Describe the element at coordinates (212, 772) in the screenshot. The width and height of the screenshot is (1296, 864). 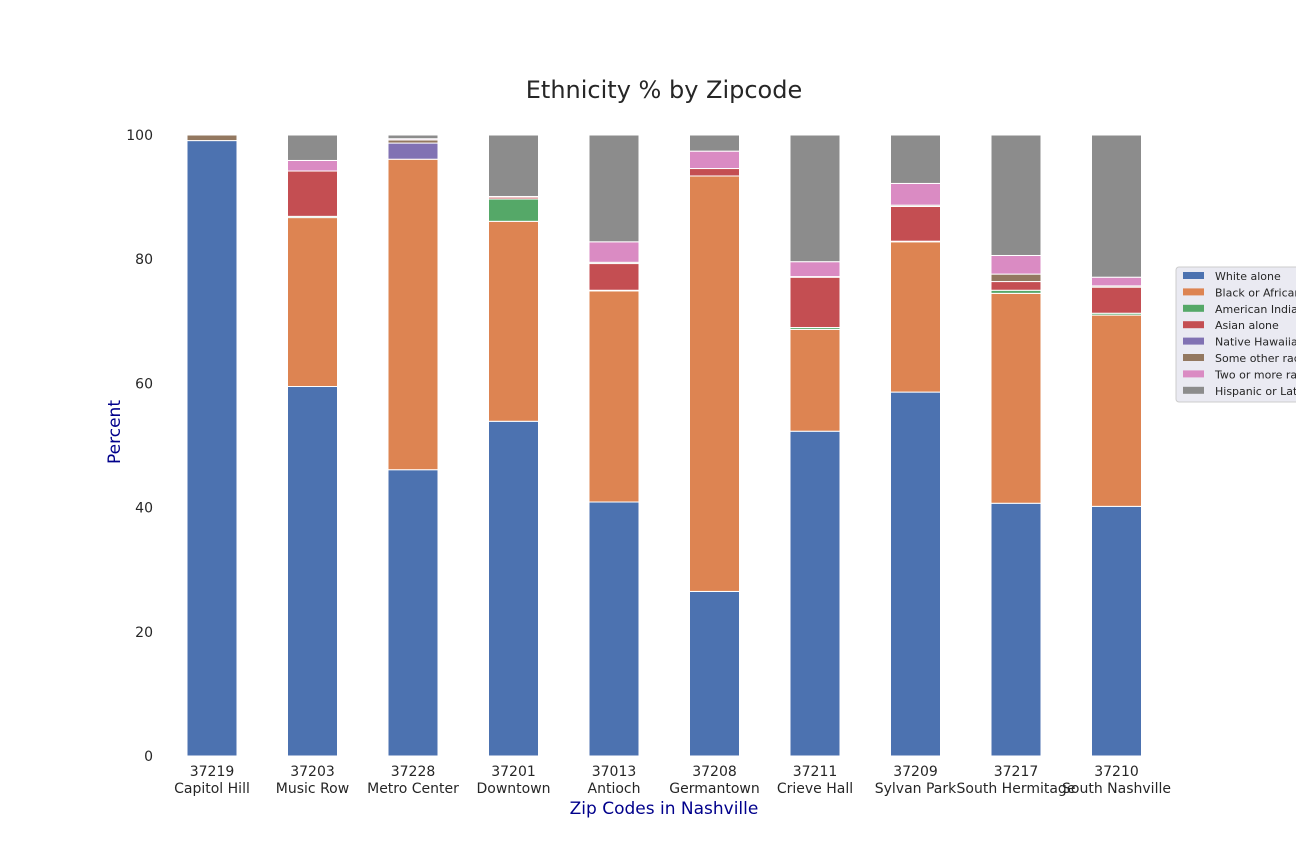
I see `x-tick-zip: 37219` at that location.